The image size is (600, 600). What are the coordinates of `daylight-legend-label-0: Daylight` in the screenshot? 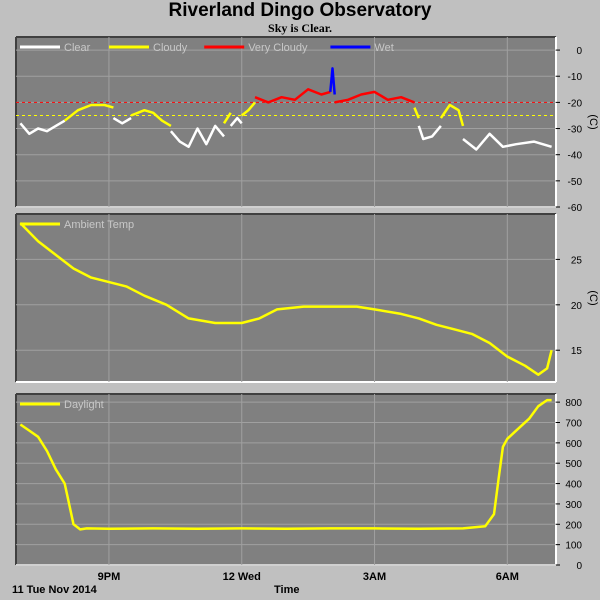 It's located at (84, 405).